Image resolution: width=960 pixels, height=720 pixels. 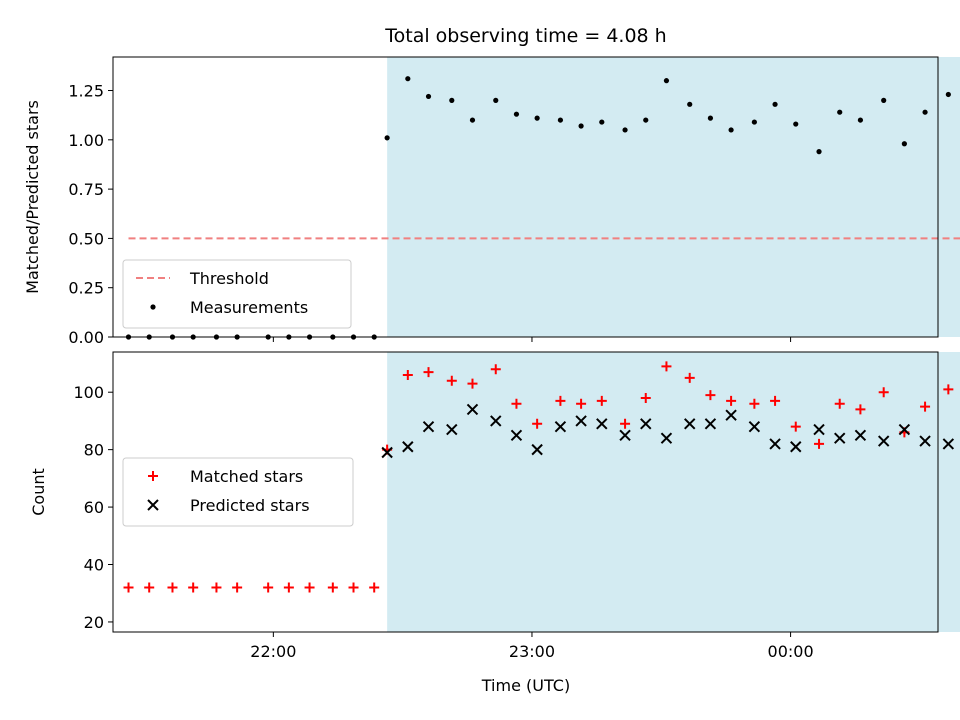 I want to click on y-tick-label: 0.75, so click(x=86, y=189).